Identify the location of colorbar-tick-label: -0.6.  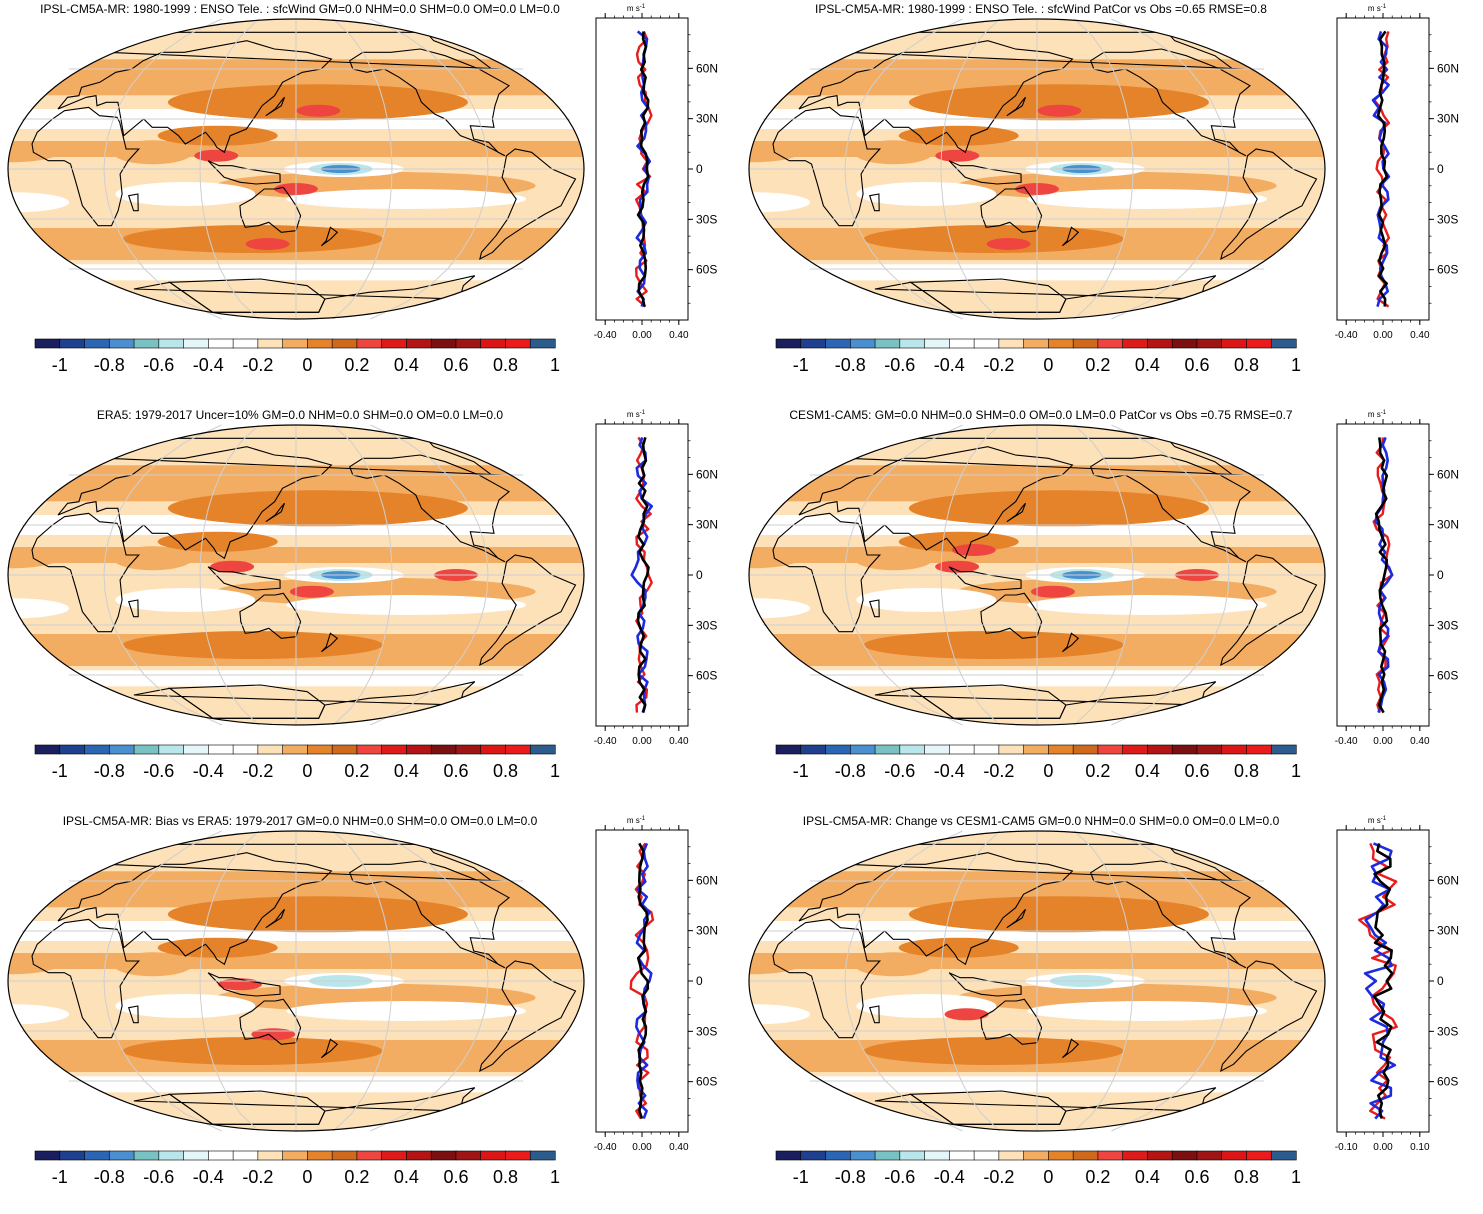
(158, 771).